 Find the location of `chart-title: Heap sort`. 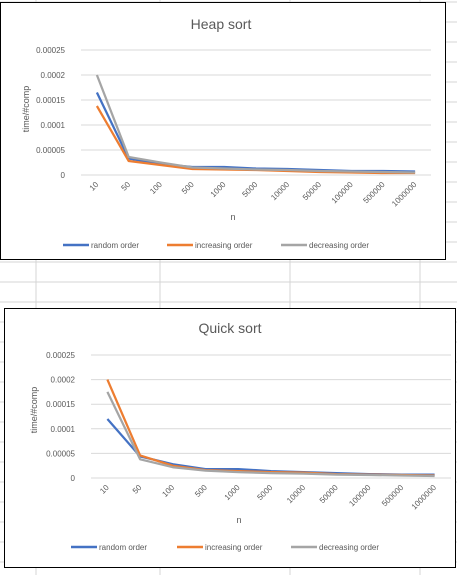

chart-title: Heap sort is located at coordinates (221, 24).